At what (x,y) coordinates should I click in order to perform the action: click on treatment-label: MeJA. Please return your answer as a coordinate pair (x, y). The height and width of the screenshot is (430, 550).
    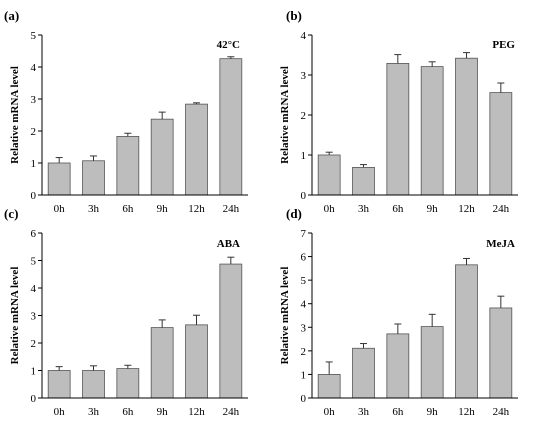
    Looking at the image, I should click on (500, 244).